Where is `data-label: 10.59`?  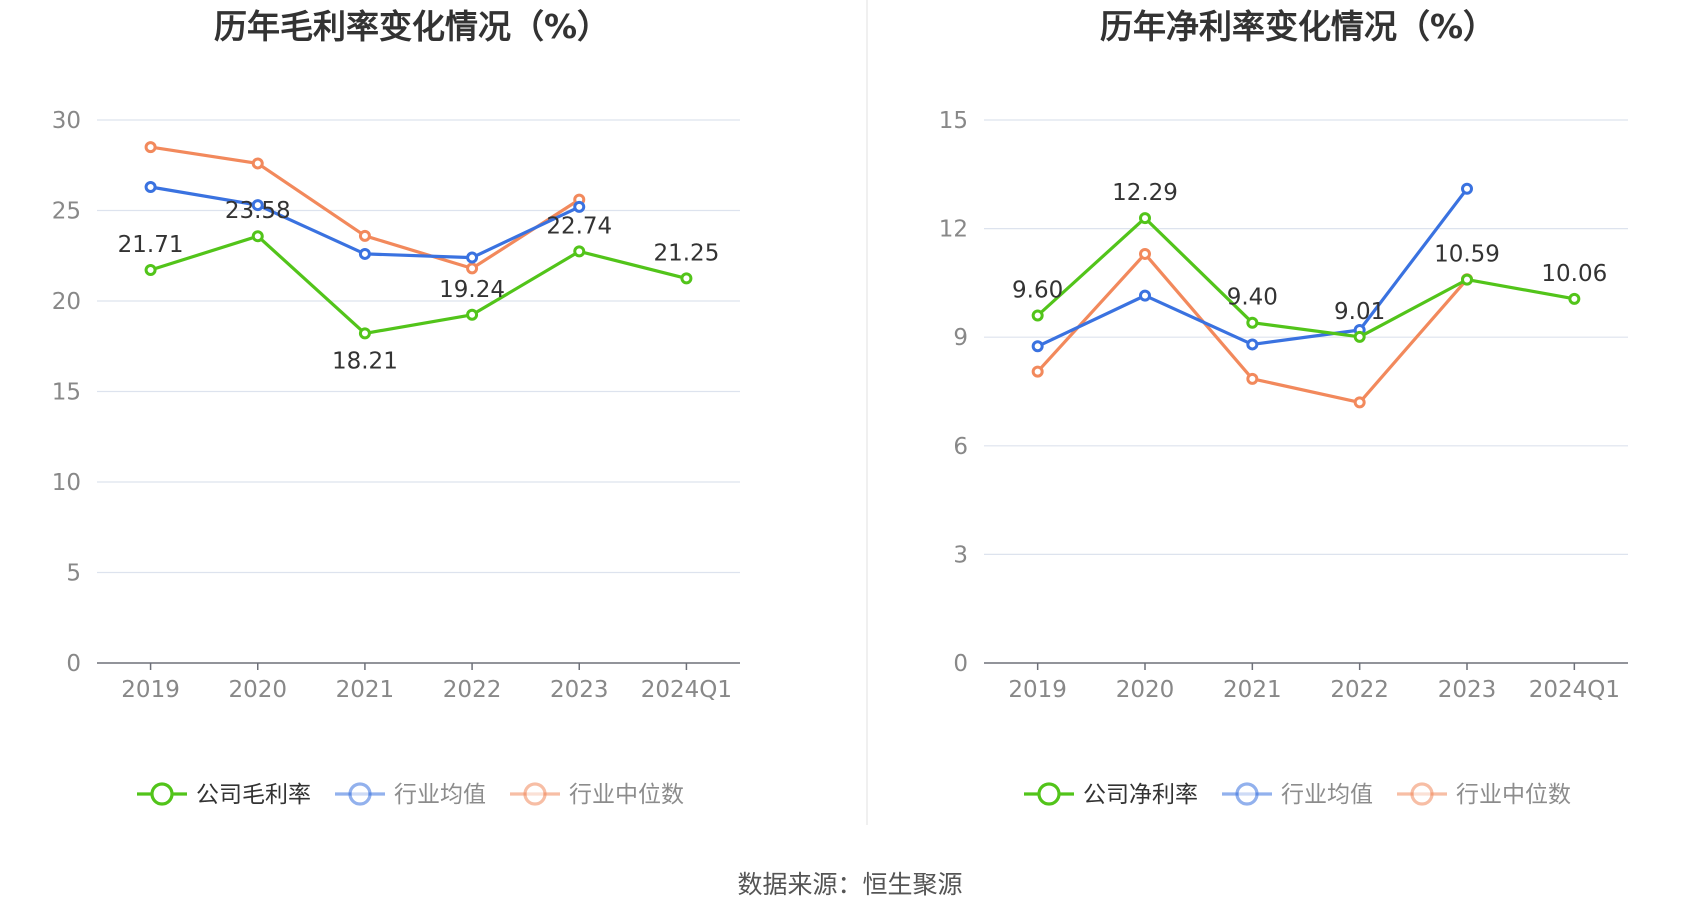 data-label: 10.59 is located at coordinates (1467, 255).